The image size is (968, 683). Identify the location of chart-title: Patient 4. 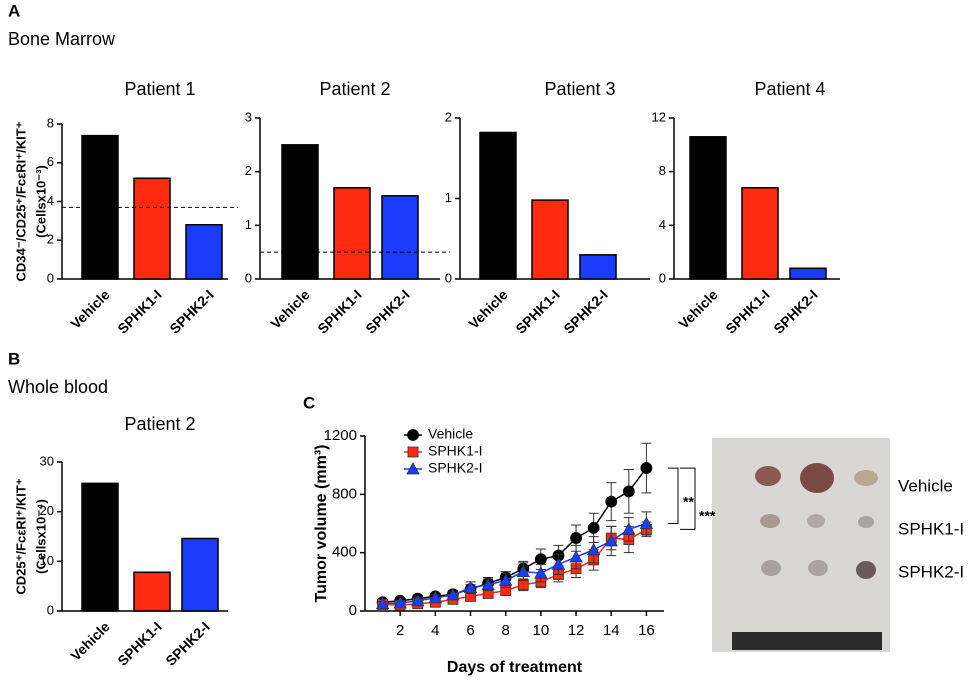
(789, 89).